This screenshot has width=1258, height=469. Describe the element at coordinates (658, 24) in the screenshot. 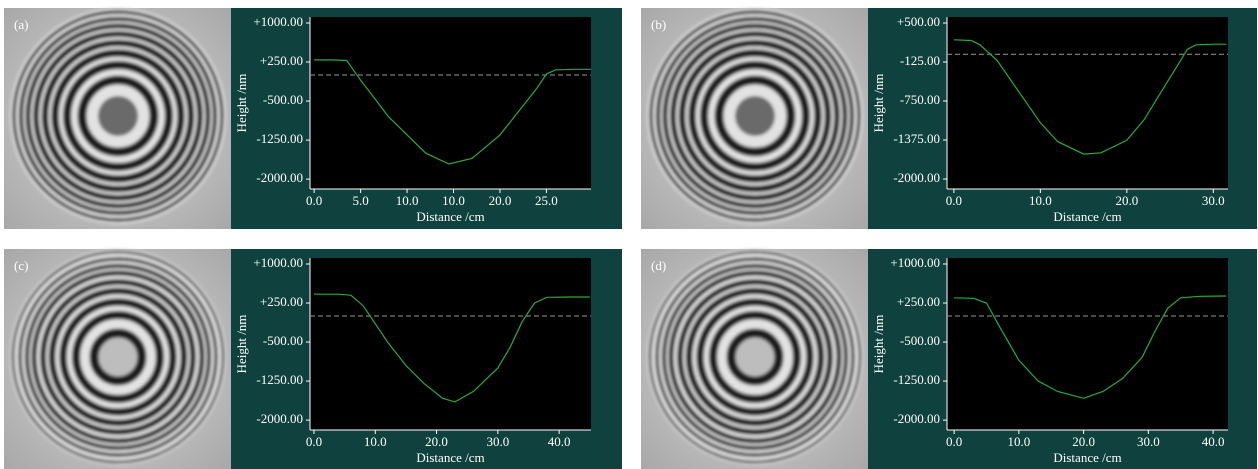

I see `panel-label: (b)` at that location.